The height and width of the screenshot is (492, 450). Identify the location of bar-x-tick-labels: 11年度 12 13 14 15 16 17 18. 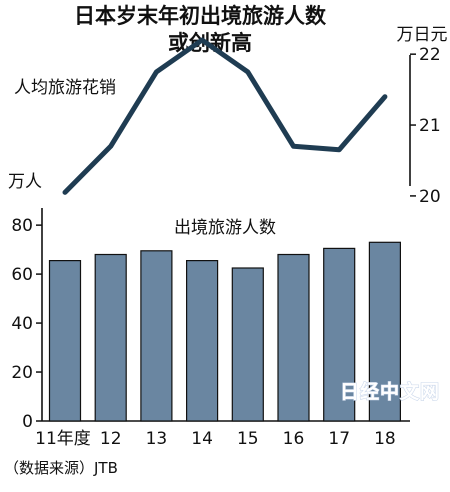
(215, 439).